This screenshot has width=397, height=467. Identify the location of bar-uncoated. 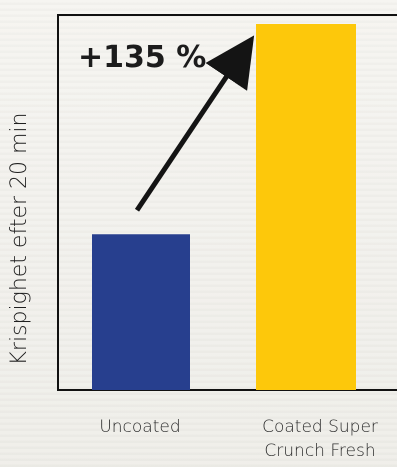
(141, 312).